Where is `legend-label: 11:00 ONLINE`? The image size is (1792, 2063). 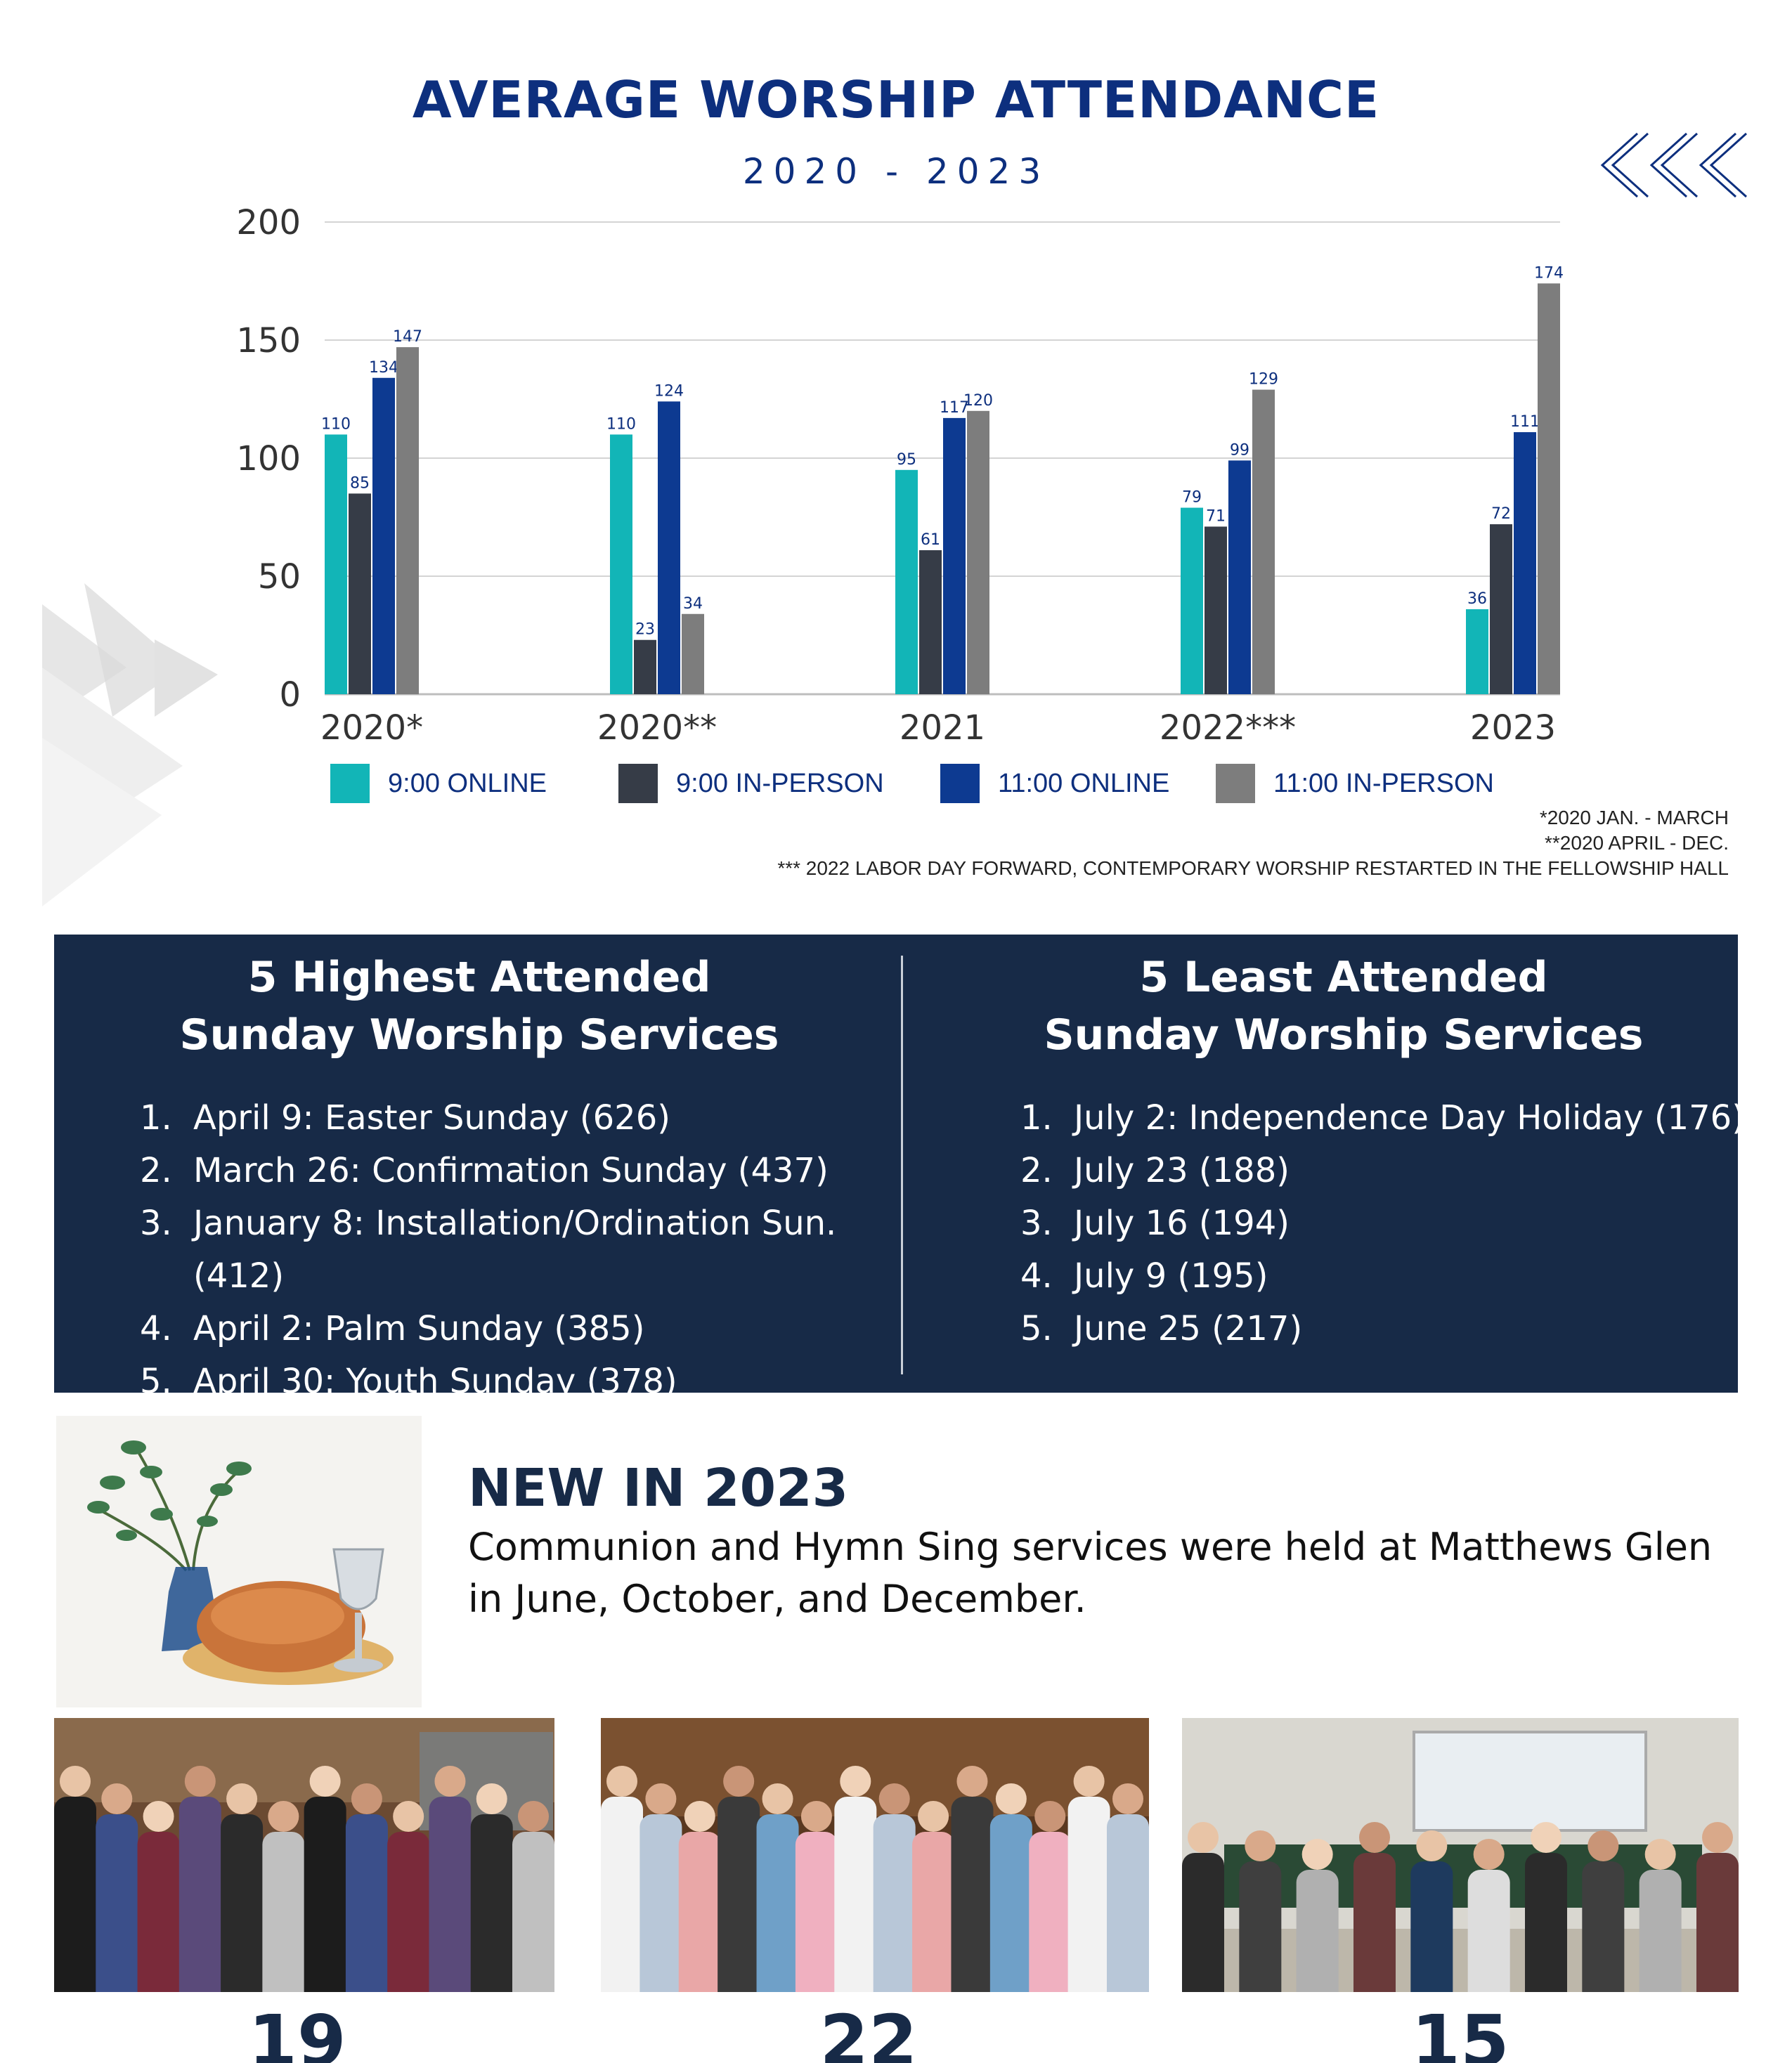 legend-label: 11:00 ONLINE is located at coordinates (1084, 783).